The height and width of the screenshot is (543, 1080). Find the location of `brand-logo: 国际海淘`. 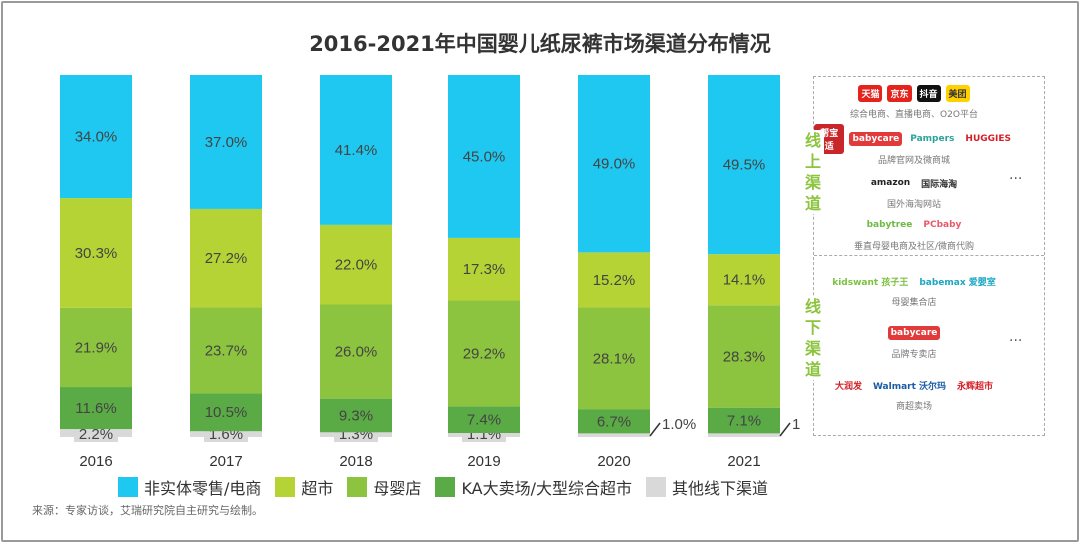

brand-logo: 国际海淘 is located at coordinates (939, 183).